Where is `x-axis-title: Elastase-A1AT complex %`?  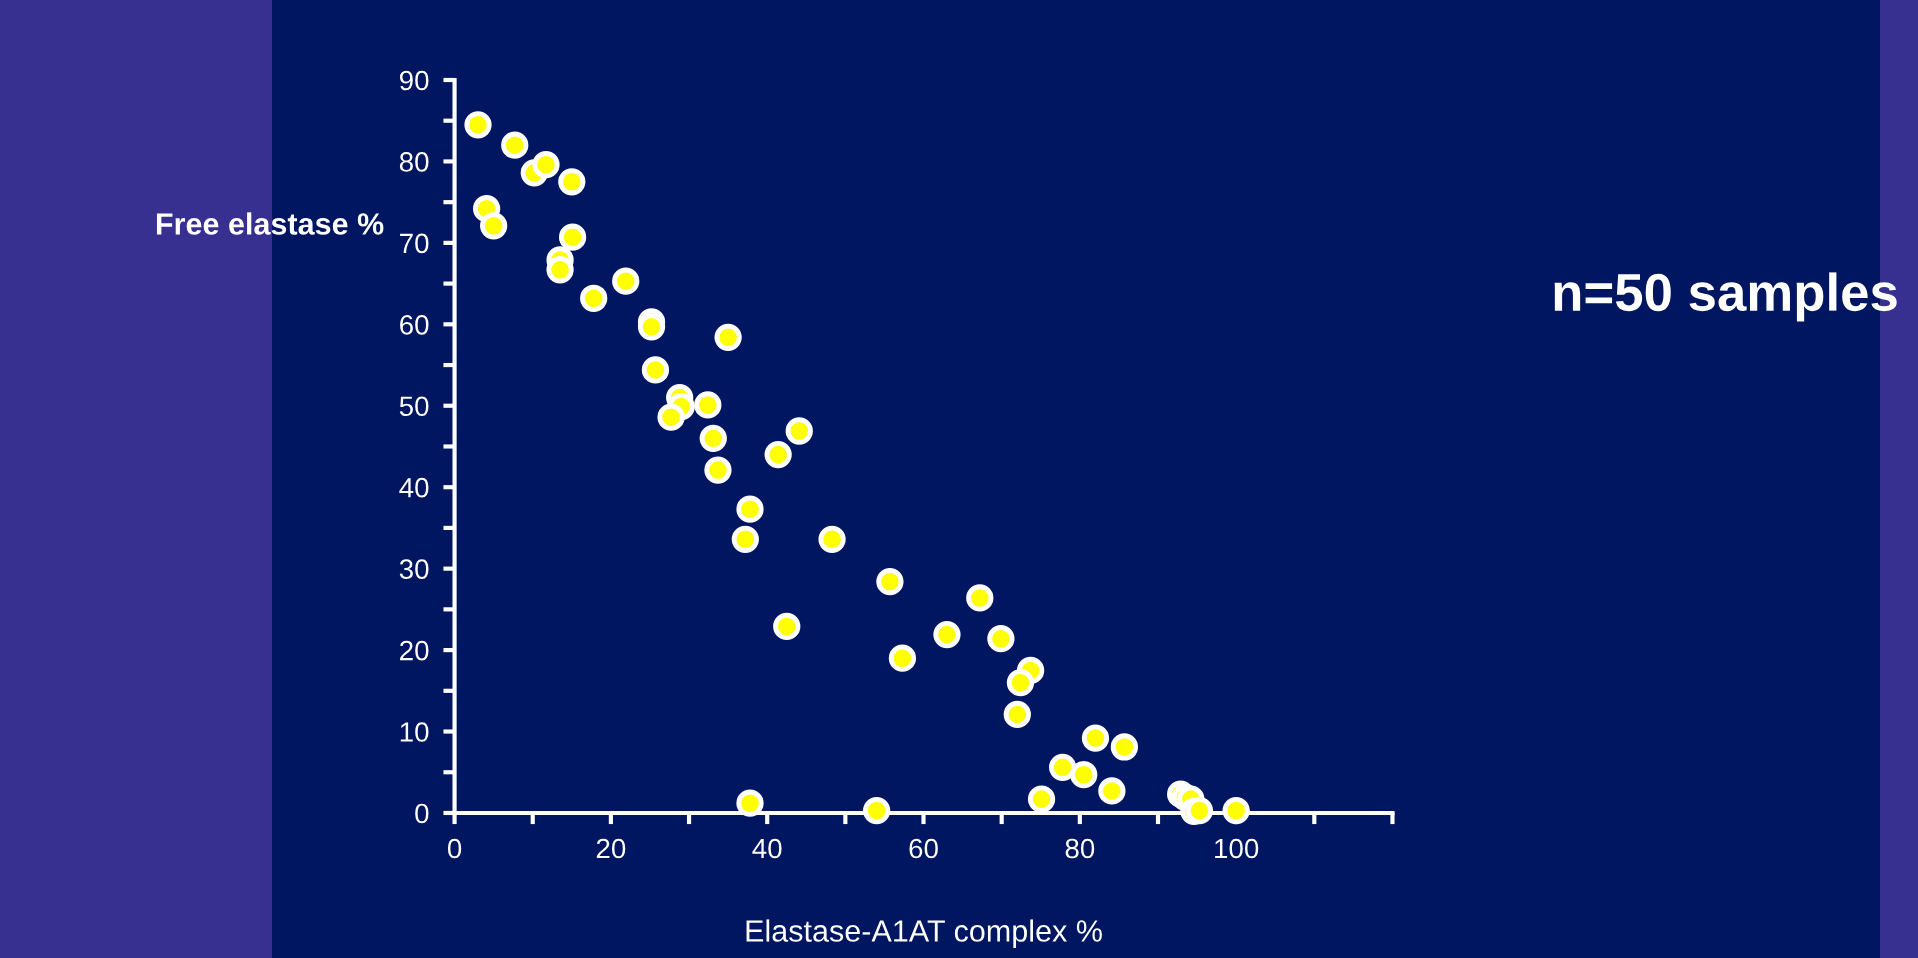
x-axis-title: Elastase-A1AT complex % is located at coordinates (924, 933).